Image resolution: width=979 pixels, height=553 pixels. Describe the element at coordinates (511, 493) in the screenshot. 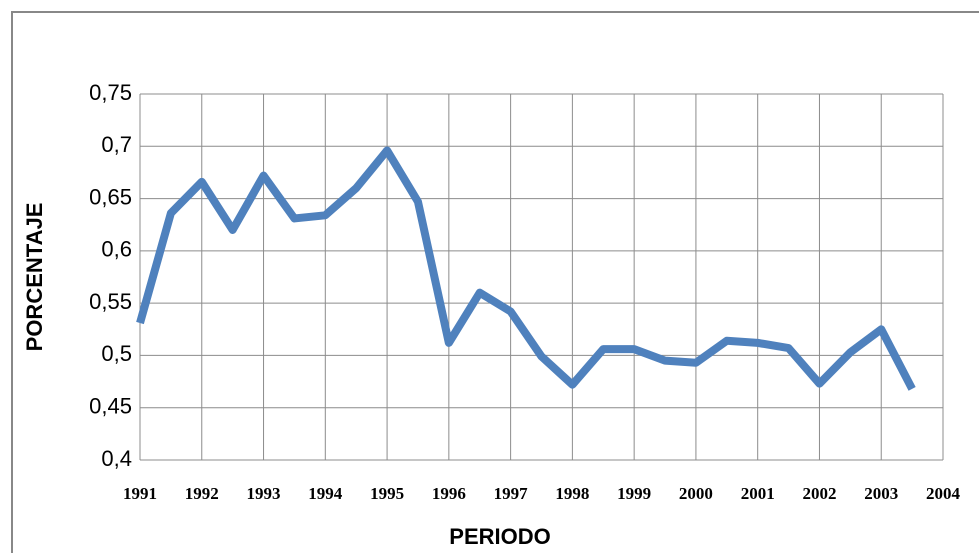

I see `x-tick-label: 1997` at that location.